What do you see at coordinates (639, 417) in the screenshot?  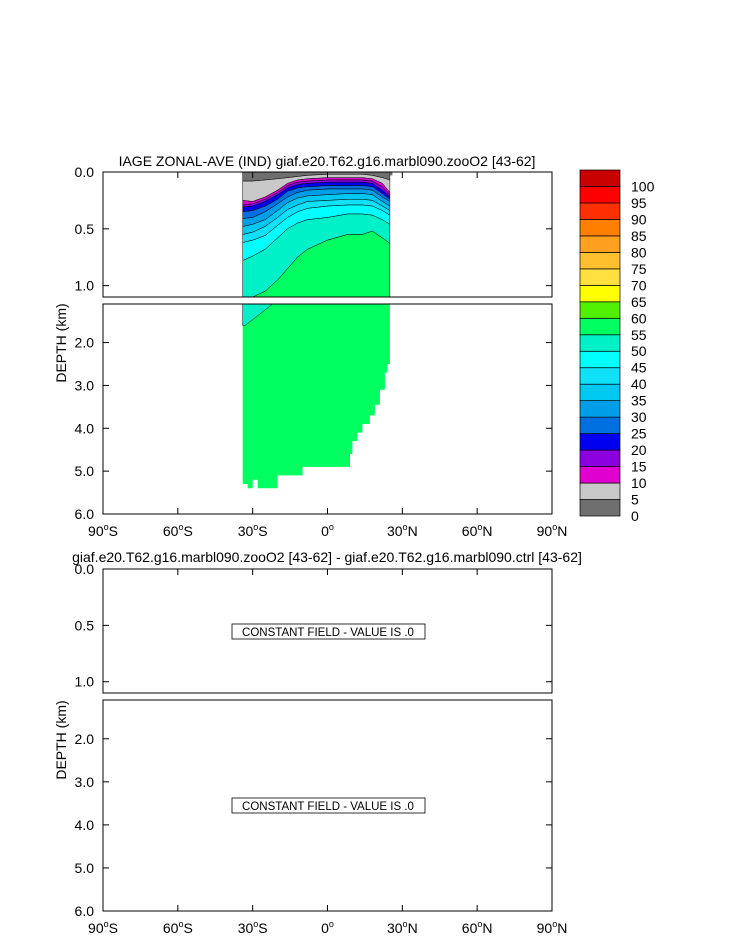 I see `colorbar-label: 30` at bounding box center [639, 417].